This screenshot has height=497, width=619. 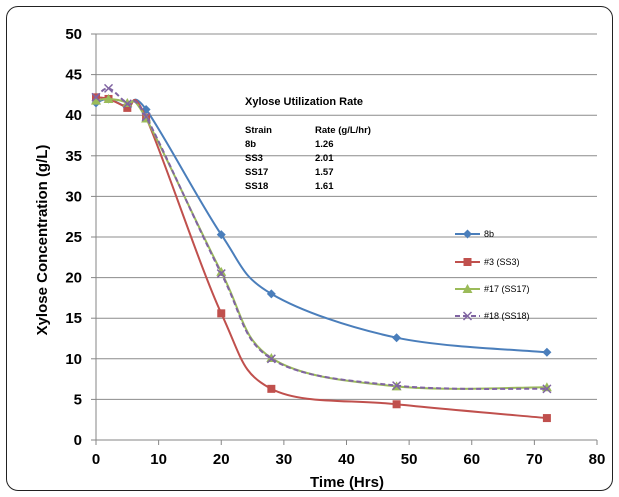 What do you see at coordinates (73, 237) in the screenshot?
I see `y-tick-label: 25` at bounding box center [73, 237].